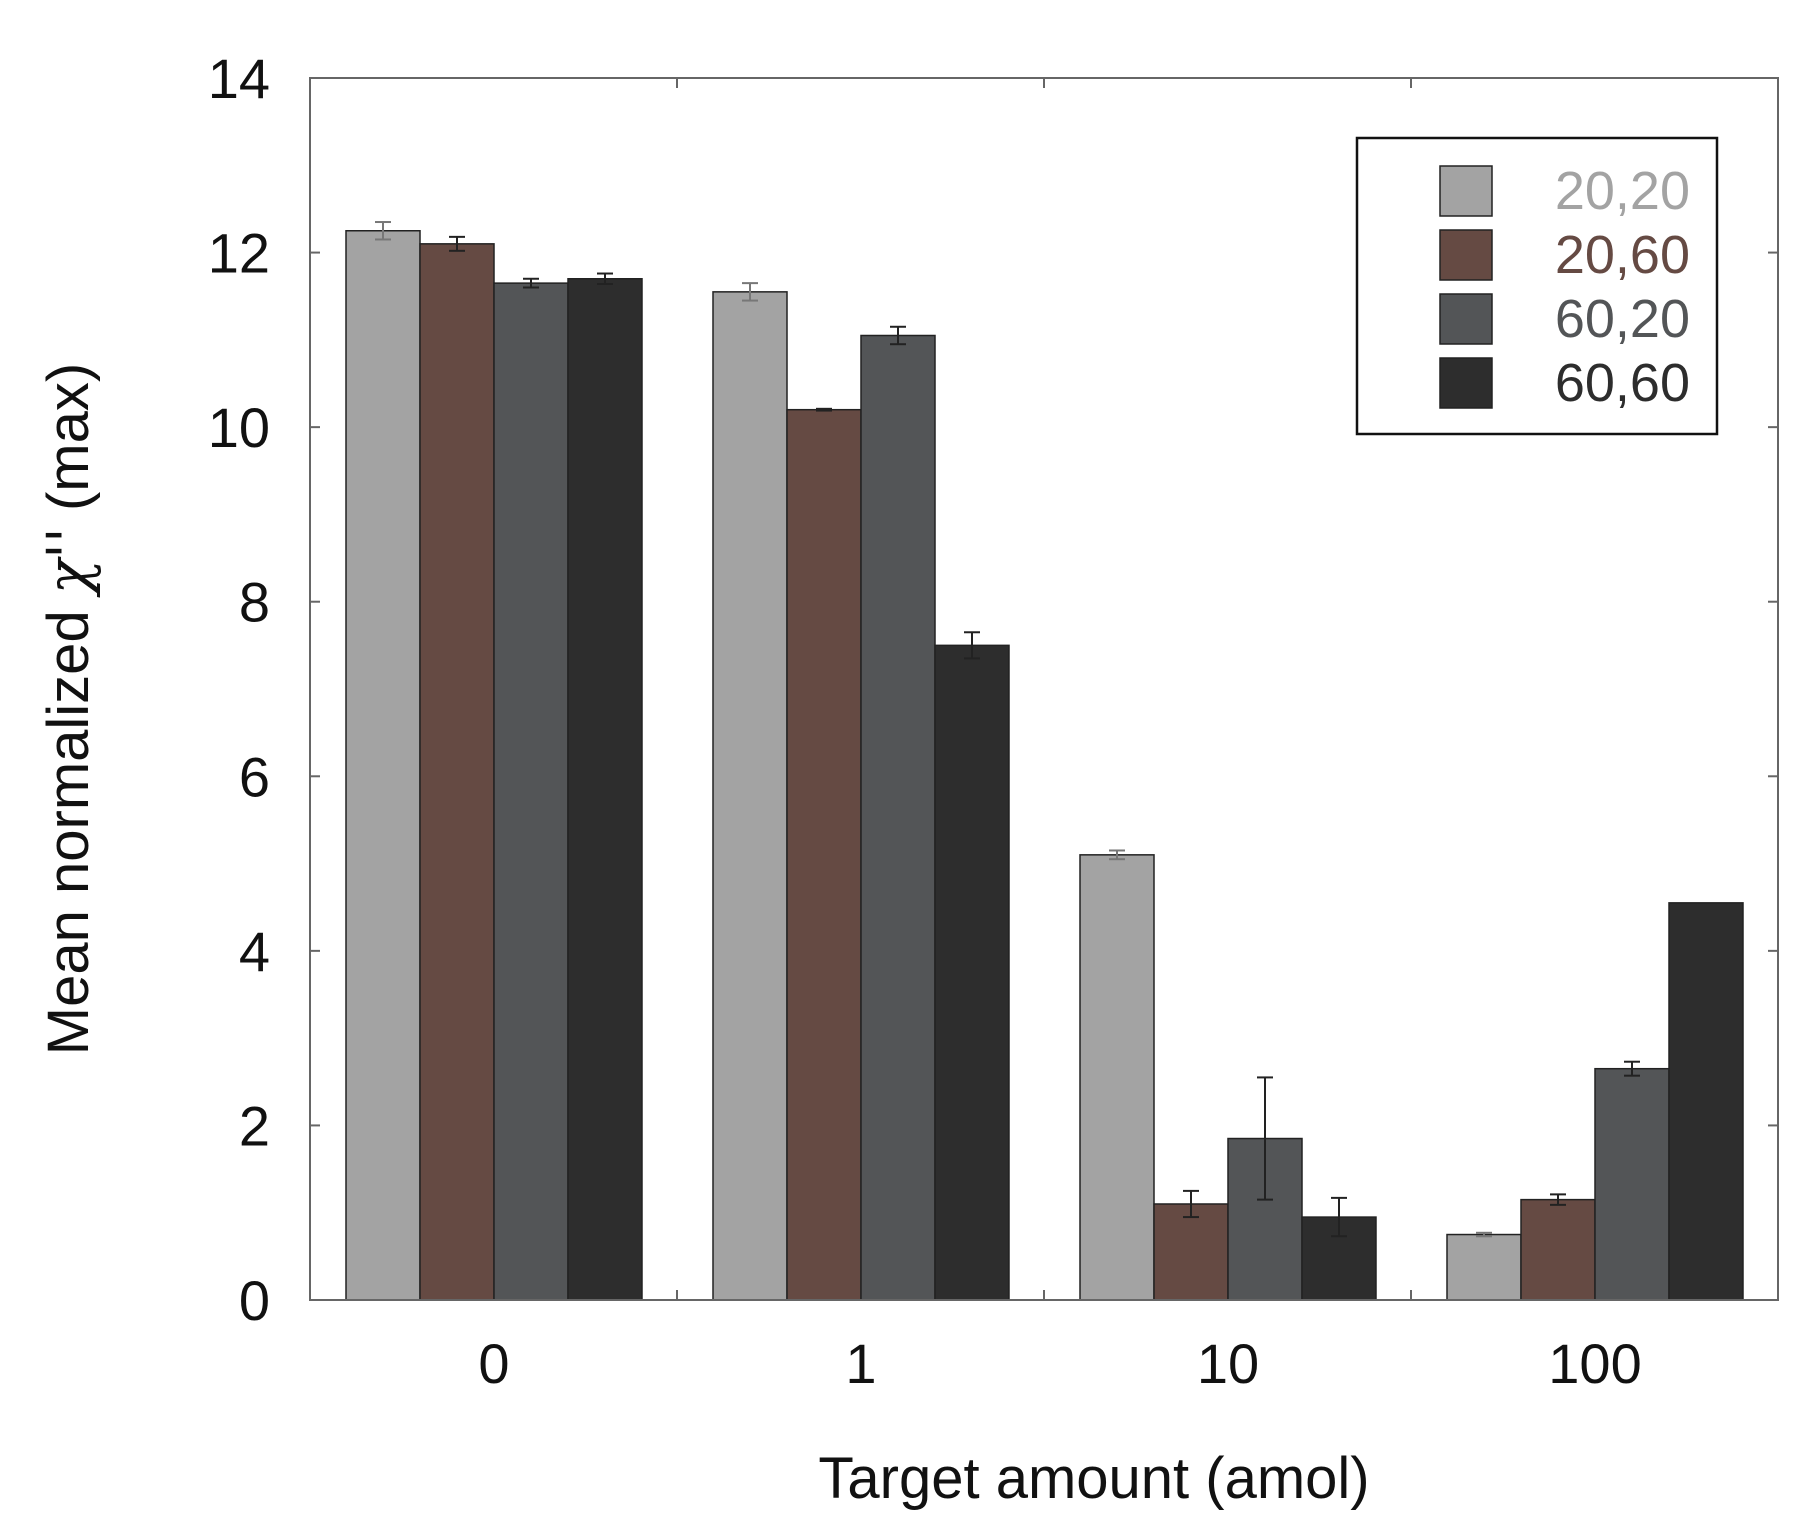 Image resolution: width=1808 pixels, height=1529 pixels. I want to click on y-axis-label-suffix: (max), so click(68, 445).